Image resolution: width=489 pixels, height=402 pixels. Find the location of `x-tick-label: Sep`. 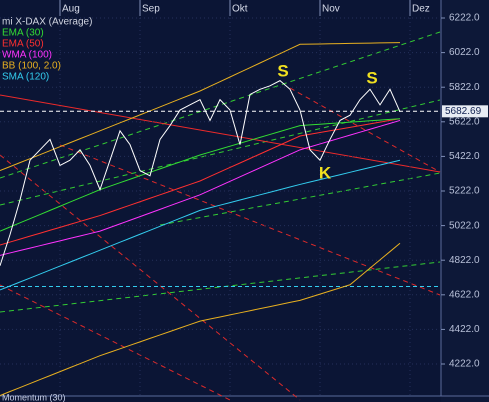

x-tick-label: Sep is located at coordinates (151, 9).